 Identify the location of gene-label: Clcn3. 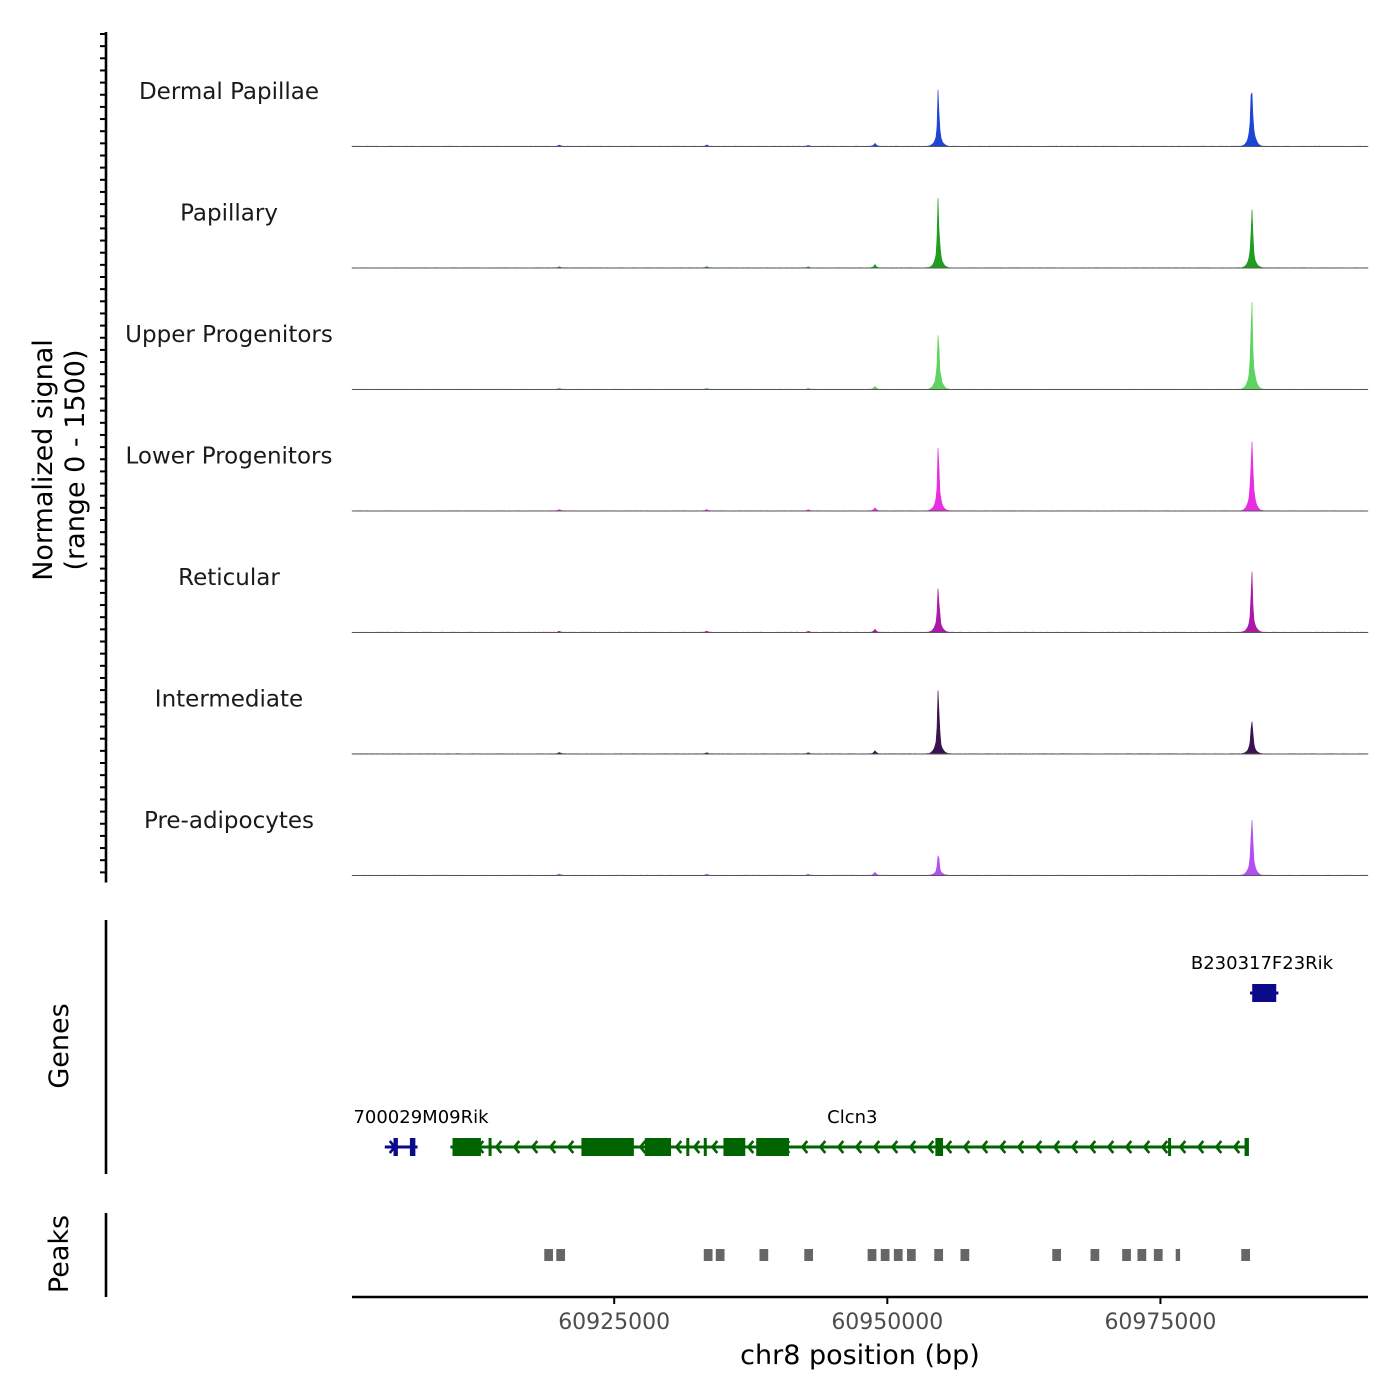
(852, 1117).